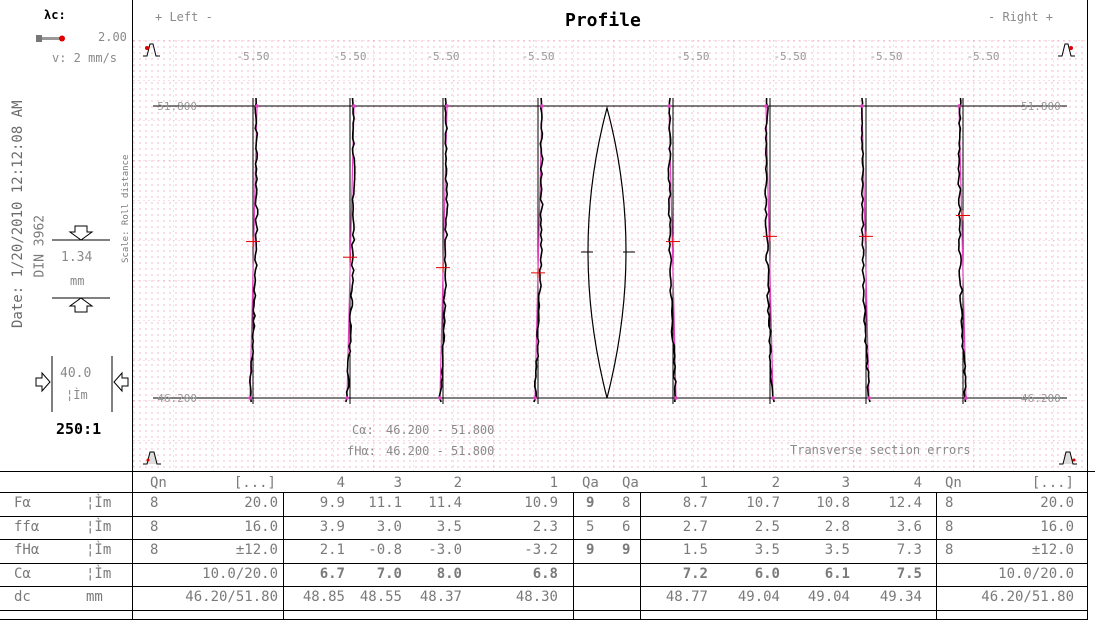 The image size is (1095, 620). I want to click on quality-achieved-left: 9, so click(590, 550).